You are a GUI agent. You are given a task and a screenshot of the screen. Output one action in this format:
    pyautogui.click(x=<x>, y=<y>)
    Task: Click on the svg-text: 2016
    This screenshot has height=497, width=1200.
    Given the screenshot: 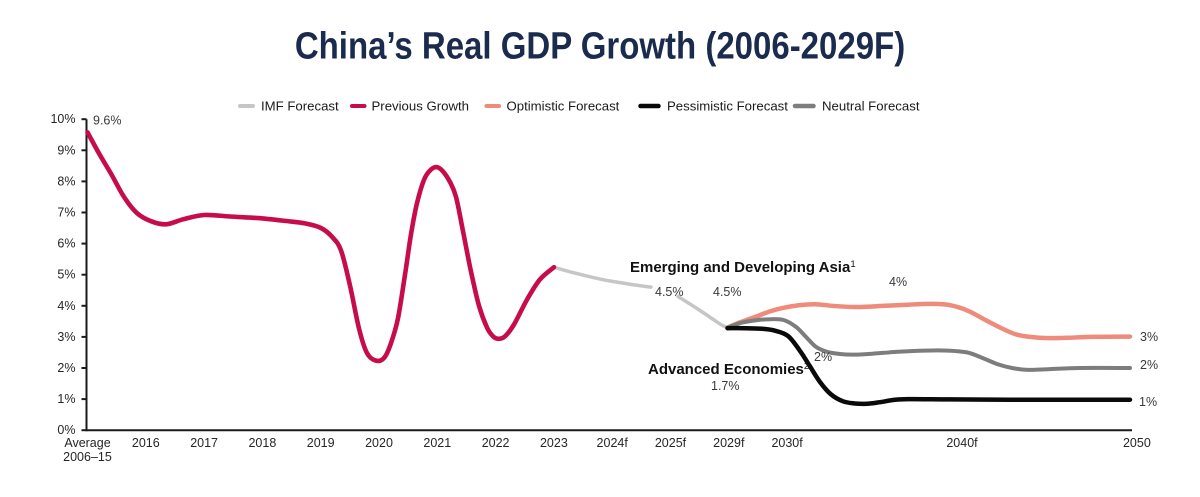 What is the action you would take?
    pyautogui.click(x=146, y=443)
    